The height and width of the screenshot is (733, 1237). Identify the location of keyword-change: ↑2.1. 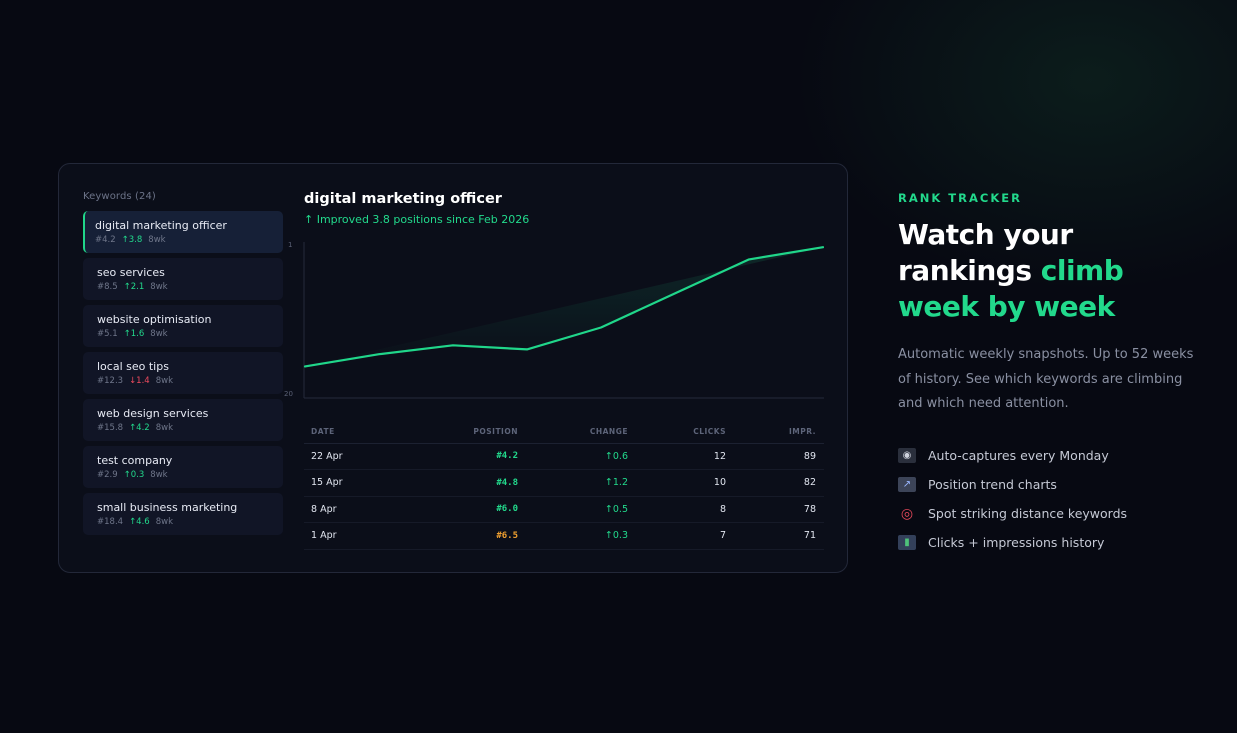
(134, 287).